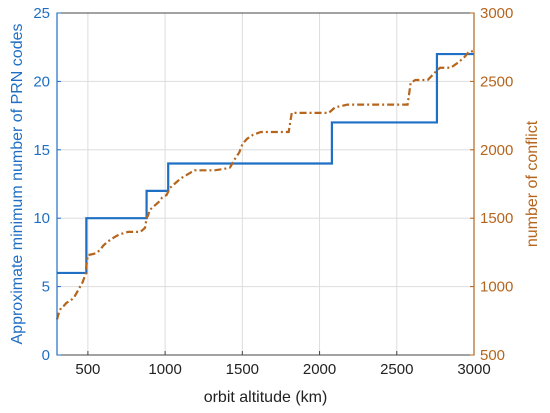 This screenshot has width=550, height=413. Describe the element at coordinates (87, 369) in the screenshot. I see `x-tick-label: 500` at that location.